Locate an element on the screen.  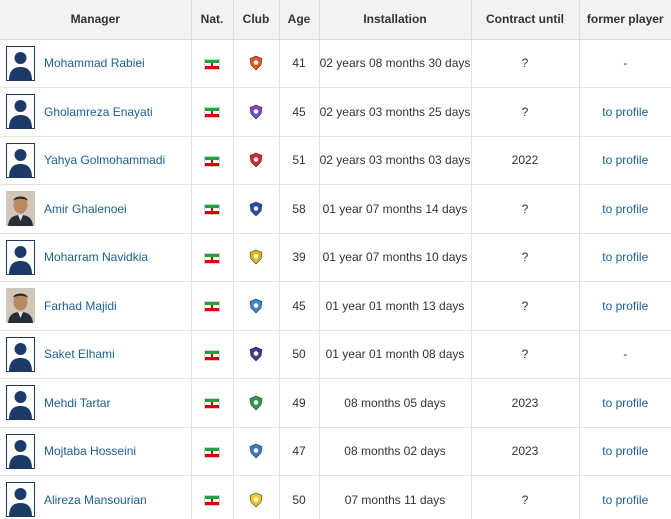
manager-name-link: Saket Elhami is located at coordinates (79, 354).